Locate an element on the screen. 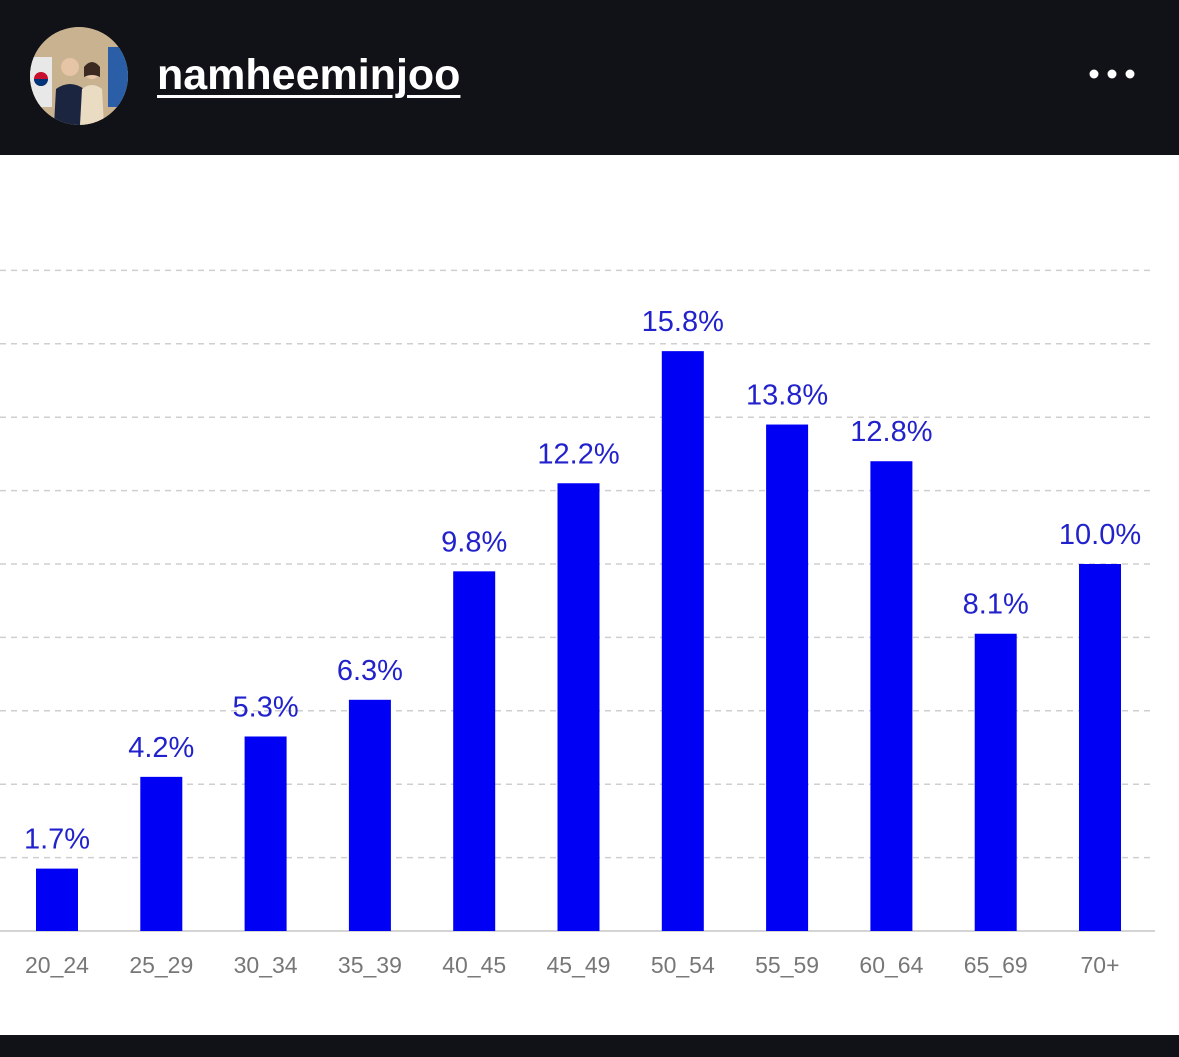 The image size is (1179, 1057). data-label-60_64: 12.8% is located at coordinates (891, 432).